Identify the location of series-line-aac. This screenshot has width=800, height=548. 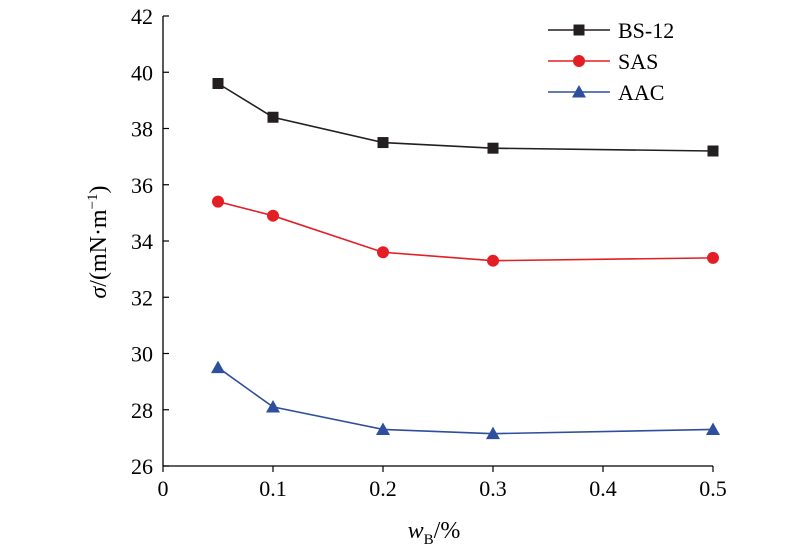
(465, 400).